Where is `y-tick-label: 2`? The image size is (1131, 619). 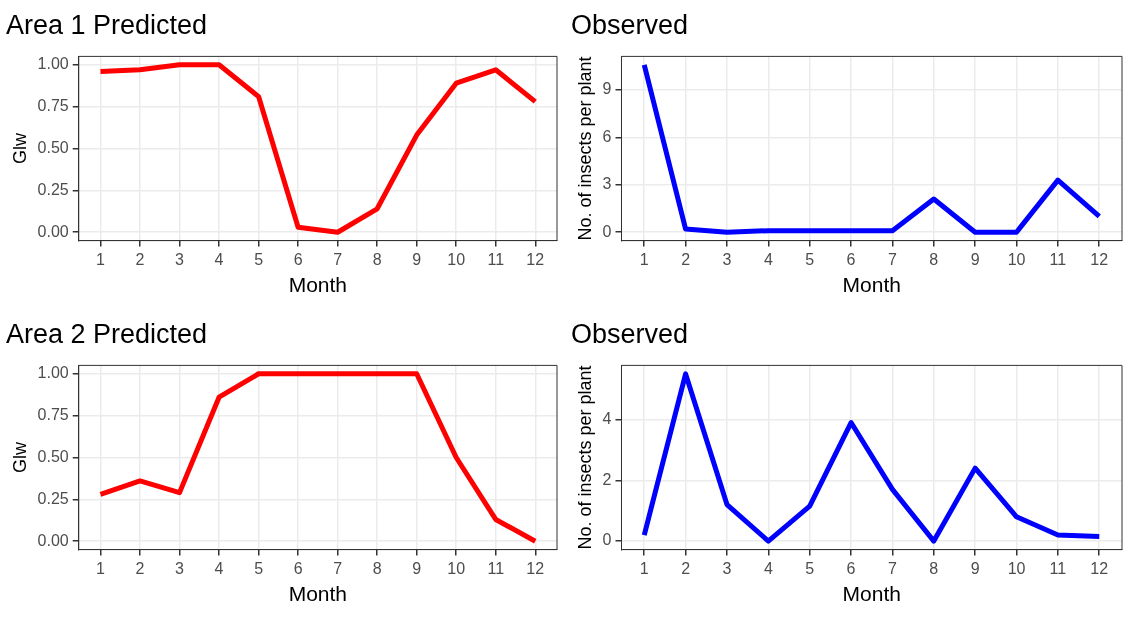
y-tick-label: 2 is located at coordinates (607, 479).